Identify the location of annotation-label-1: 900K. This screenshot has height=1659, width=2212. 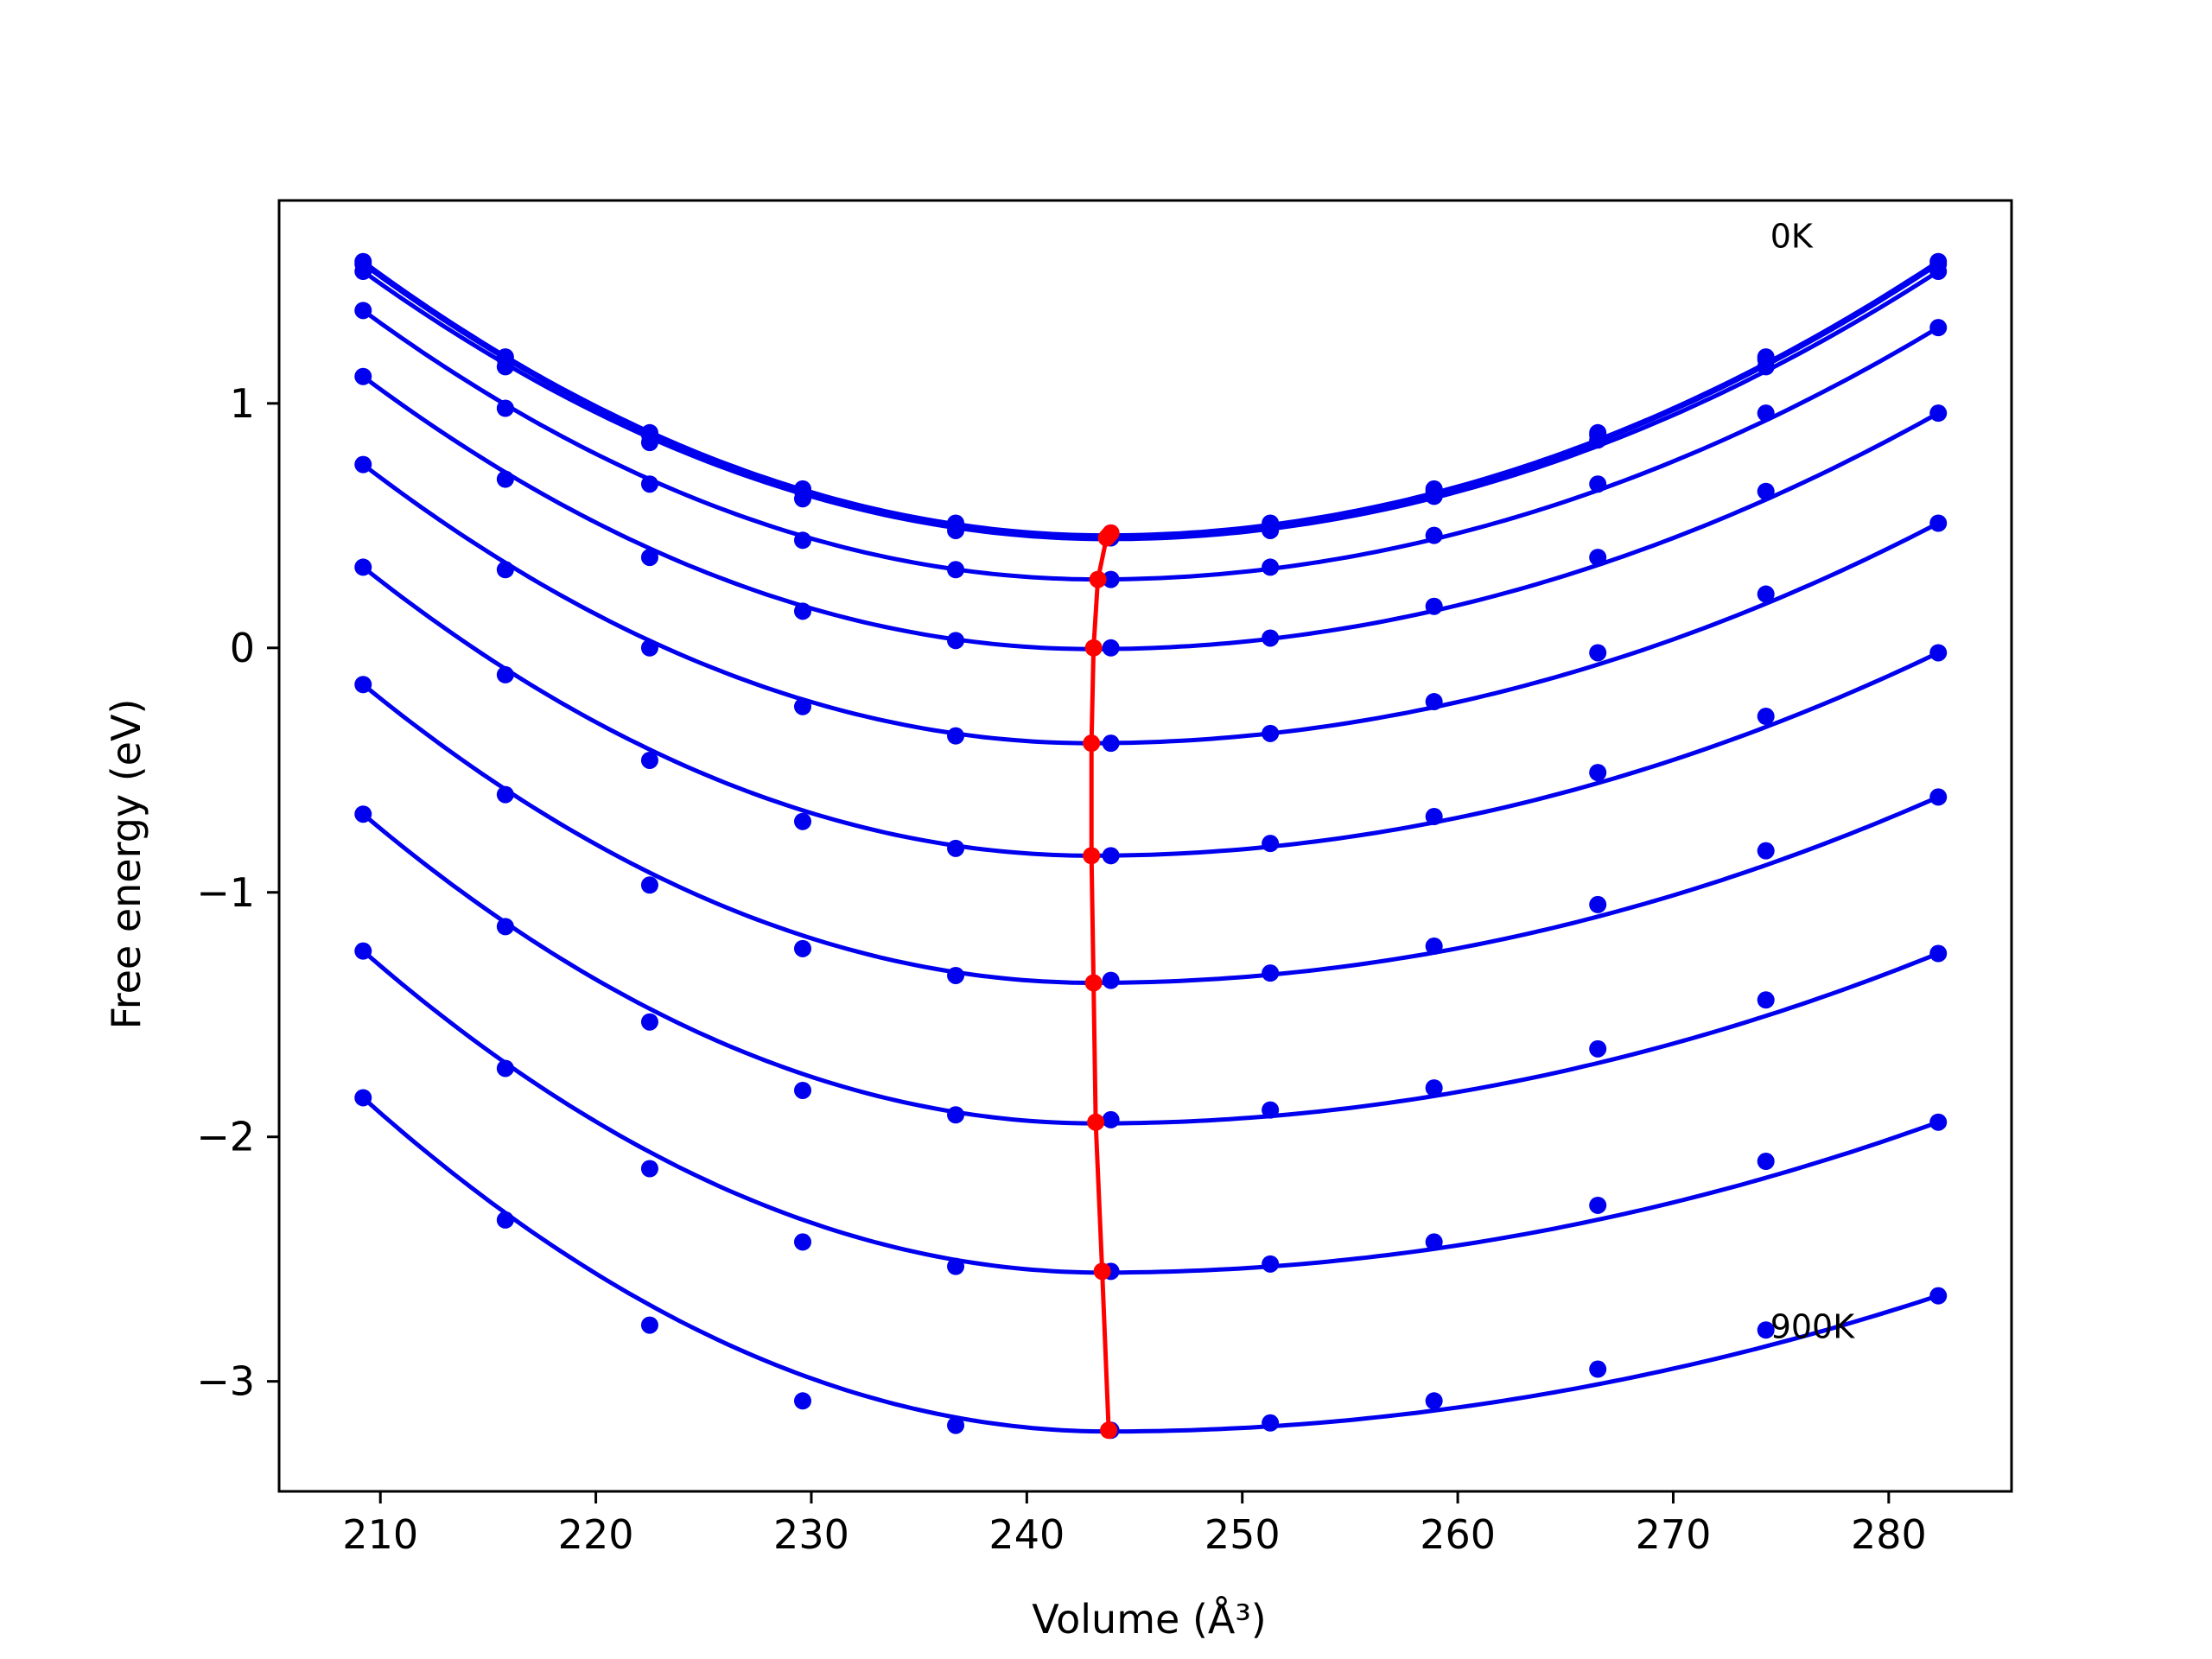
(1813, 1326).